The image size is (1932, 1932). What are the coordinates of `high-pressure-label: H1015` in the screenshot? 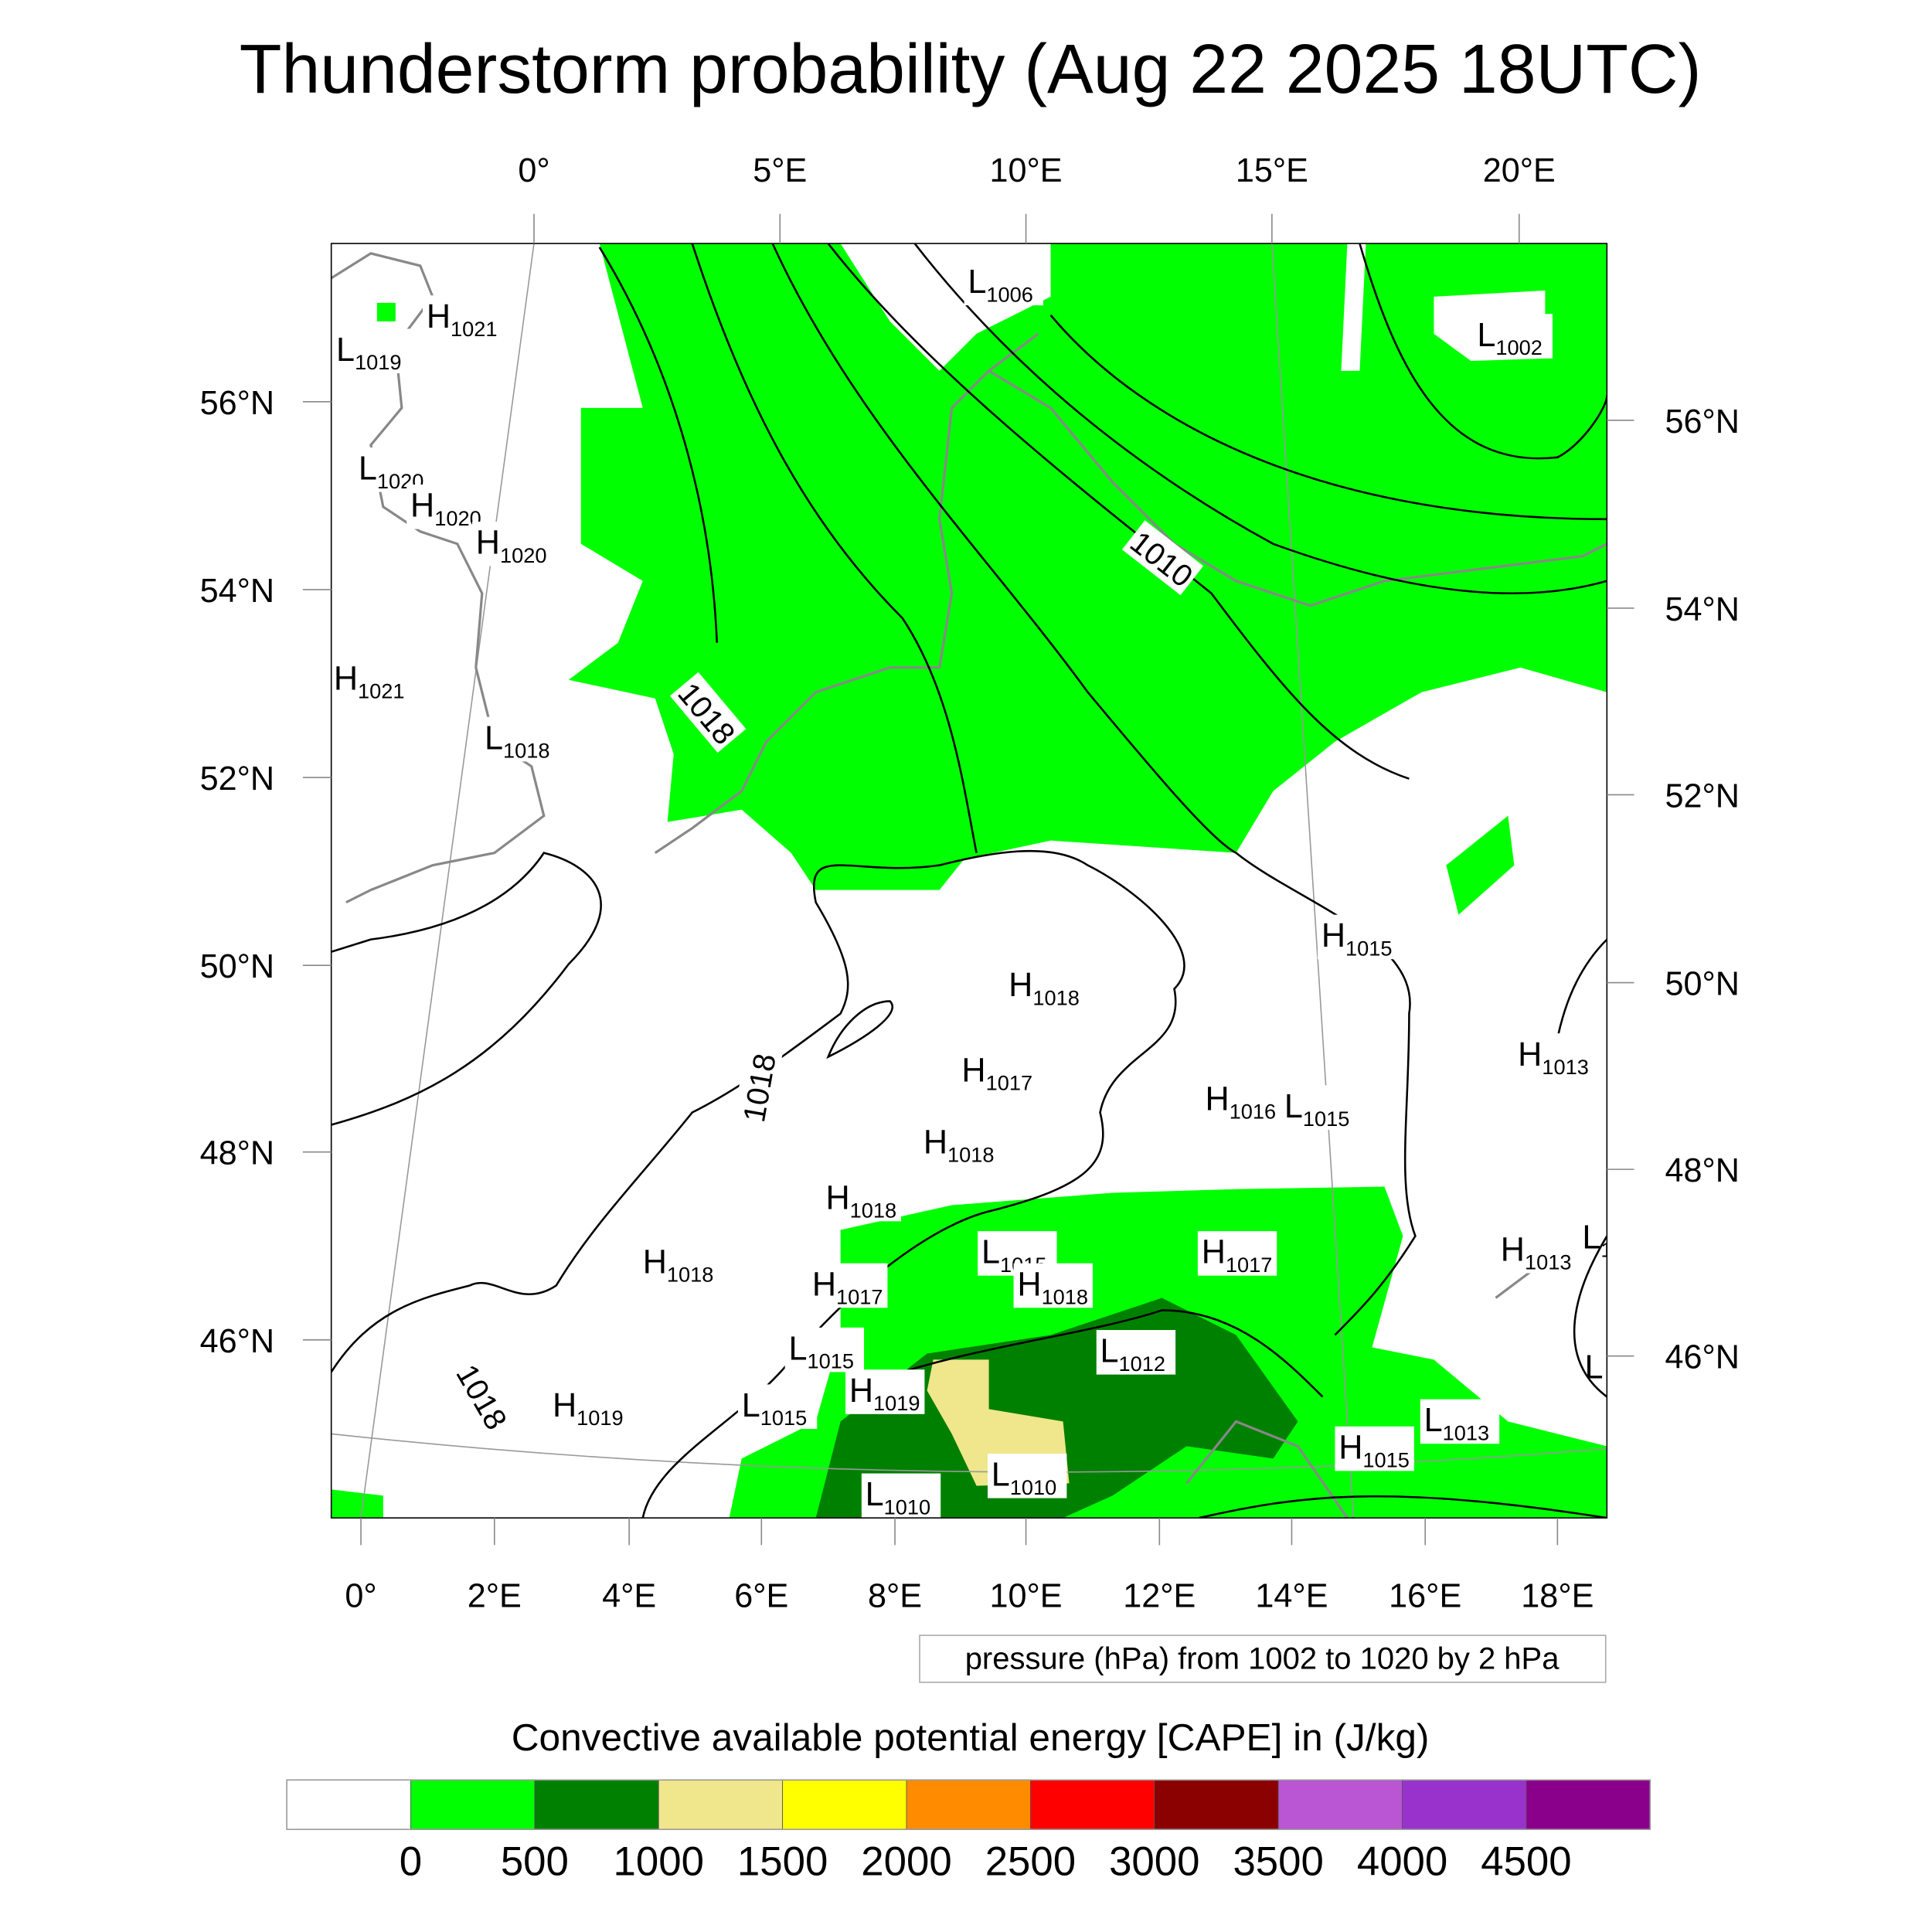 It's located at (1357, 937).